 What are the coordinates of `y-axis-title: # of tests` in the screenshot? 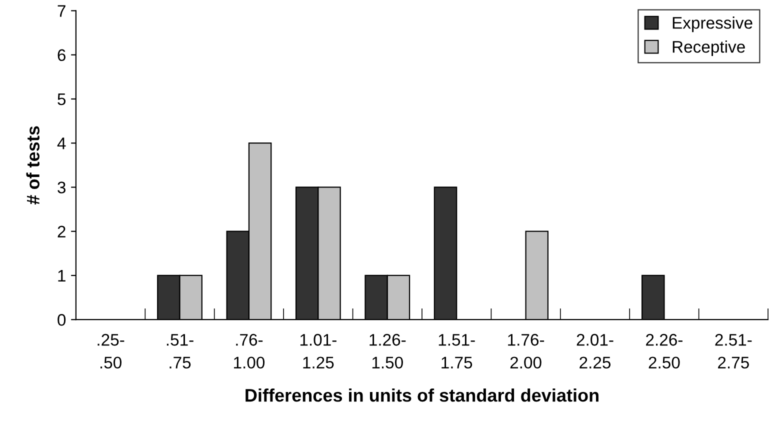 It's located at (33, 165).